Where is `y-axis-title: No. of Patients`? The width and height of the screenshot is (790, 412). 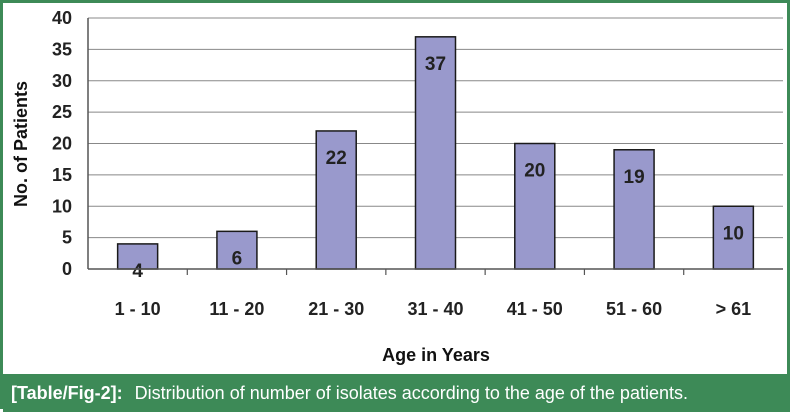 y-axis-title: No. of Patients is located at coordinates (21, 144).